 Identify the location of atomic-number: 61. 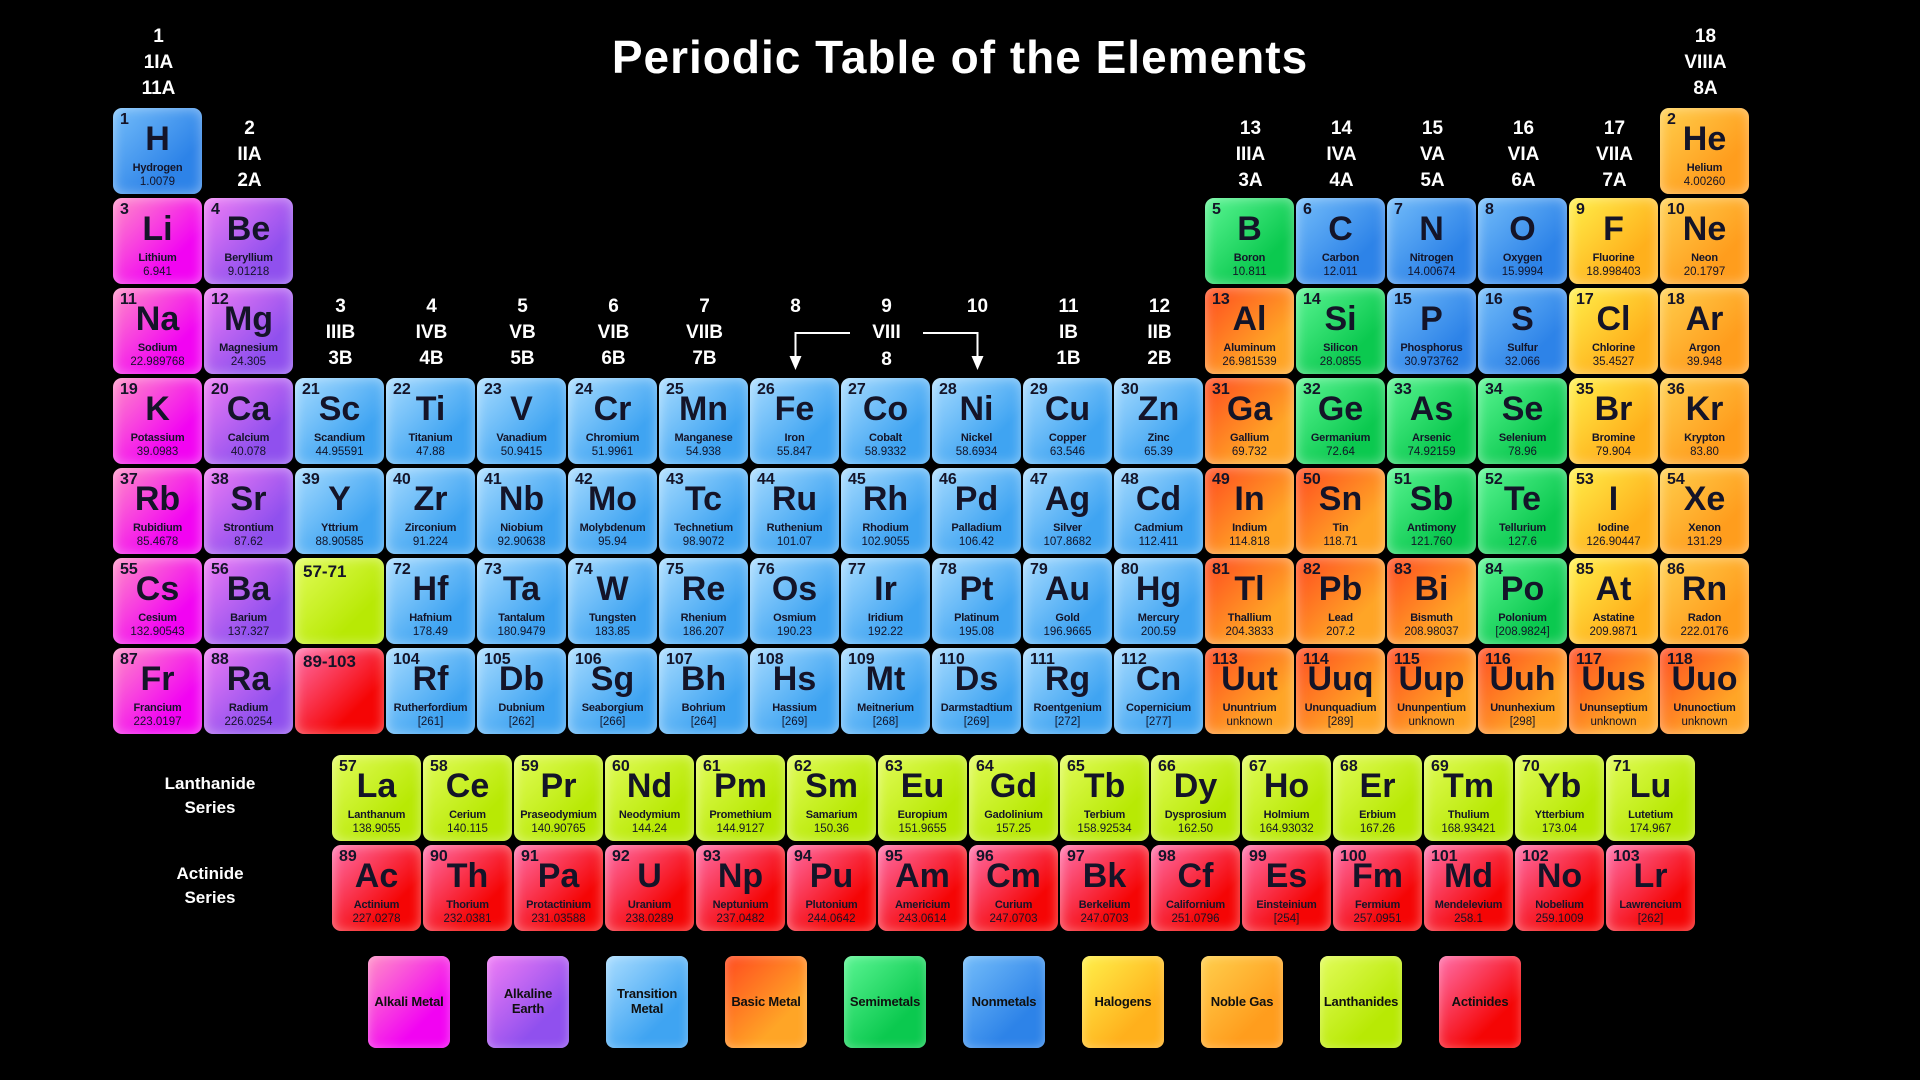
(712, 766).